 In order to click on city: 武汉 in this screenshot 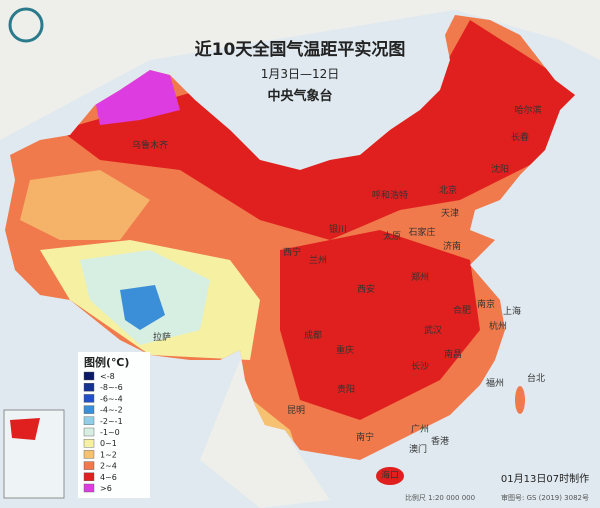, I will do `click(433, 330)`.